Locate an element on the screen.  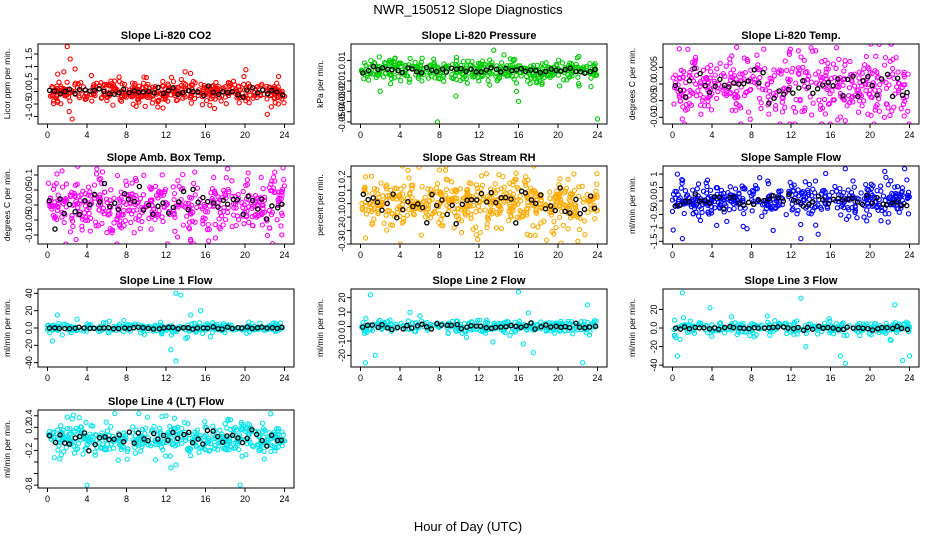
x-tick-label: 12 is located at coordinates (166, 499).